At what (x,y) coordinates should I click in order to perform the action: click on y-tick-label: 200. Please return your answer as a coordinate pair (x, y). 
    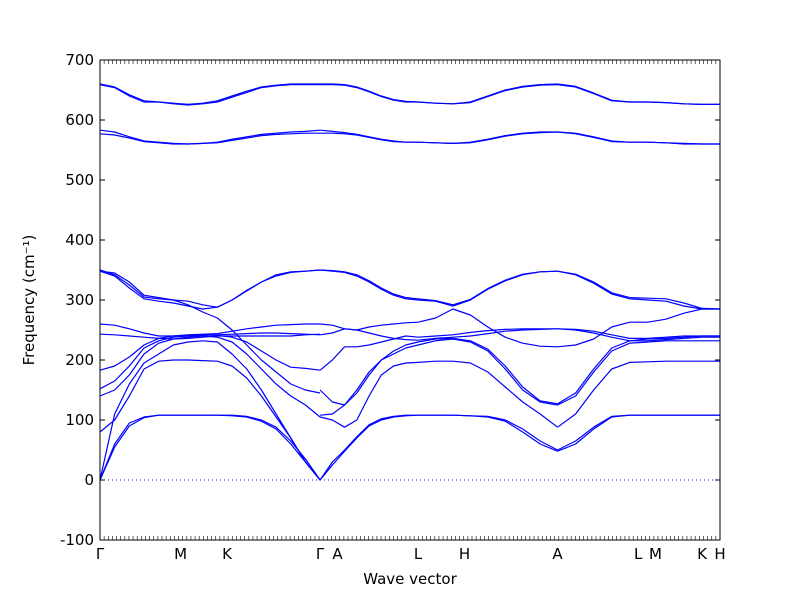
    Looking at the image, I should click on (79, 360).